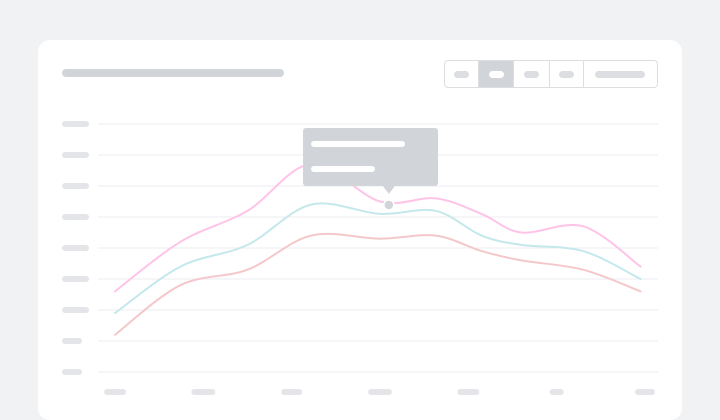  I want to click on time-range-selector, so click(551, 74).